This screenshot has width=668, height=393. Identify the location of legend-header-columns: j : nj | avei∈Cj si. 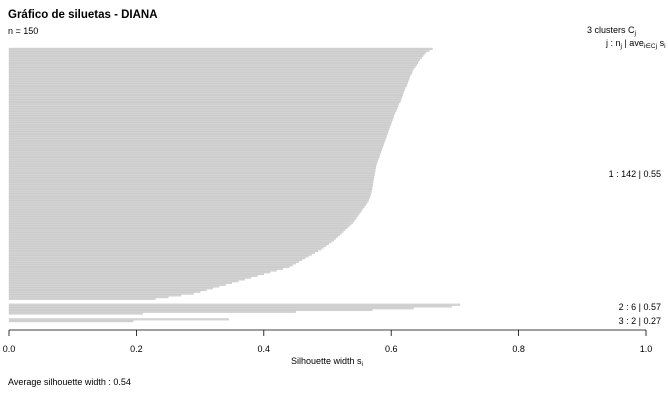
(635, 44).